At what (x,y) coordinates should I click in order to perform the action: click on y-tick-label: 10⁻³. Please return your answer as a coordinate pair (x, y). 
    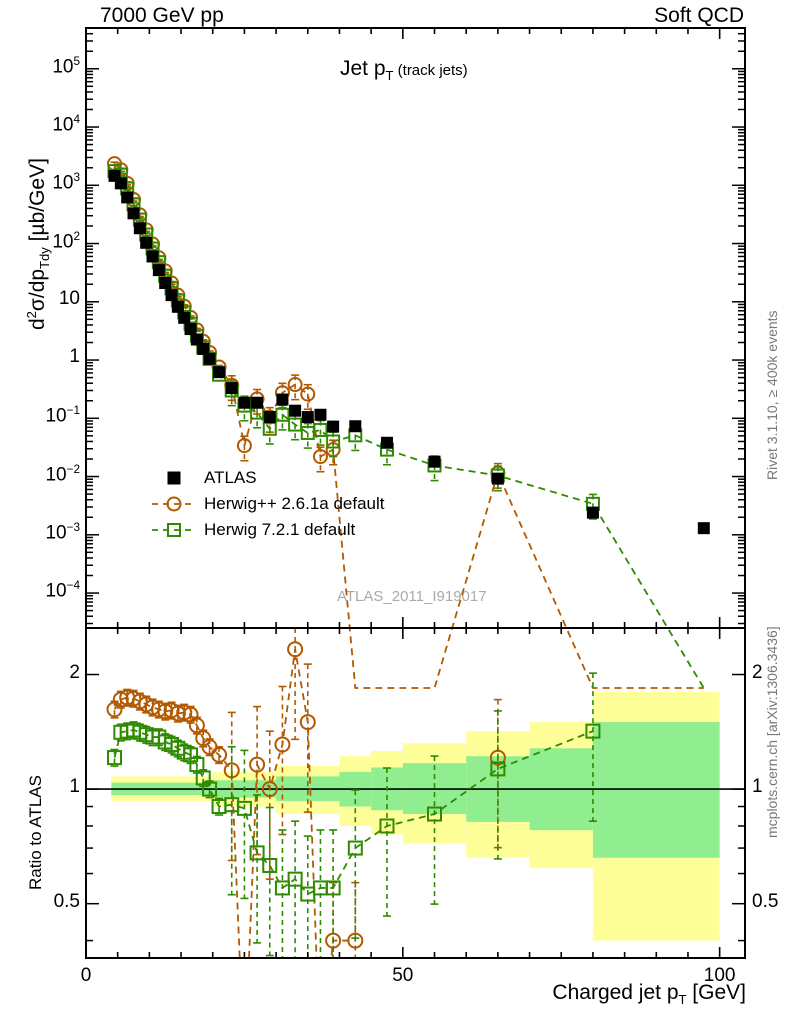
    Looking at the image, I should click on (62, 532).